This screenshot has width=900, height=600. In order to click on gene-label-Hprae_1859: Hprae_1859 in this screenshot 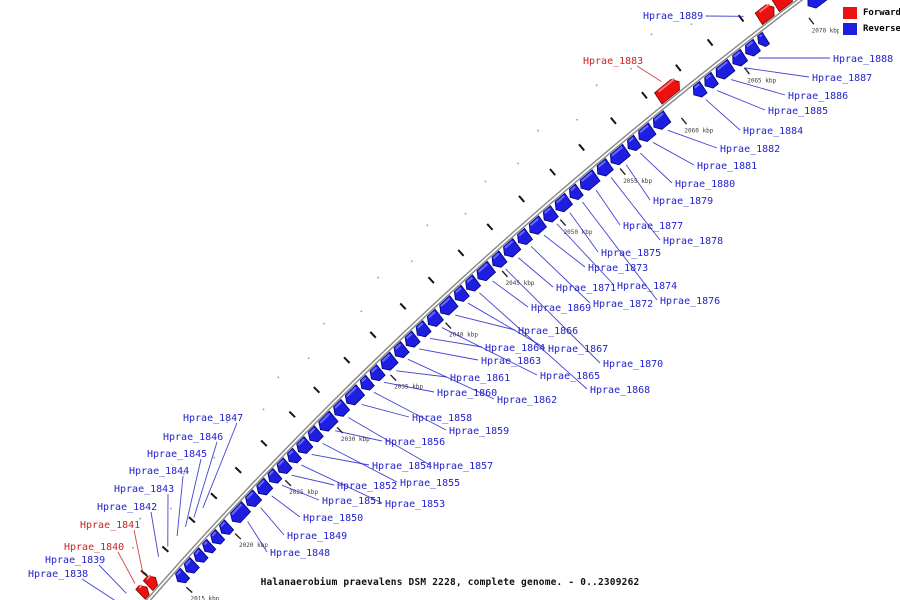, I will do `click(479, 431)`.